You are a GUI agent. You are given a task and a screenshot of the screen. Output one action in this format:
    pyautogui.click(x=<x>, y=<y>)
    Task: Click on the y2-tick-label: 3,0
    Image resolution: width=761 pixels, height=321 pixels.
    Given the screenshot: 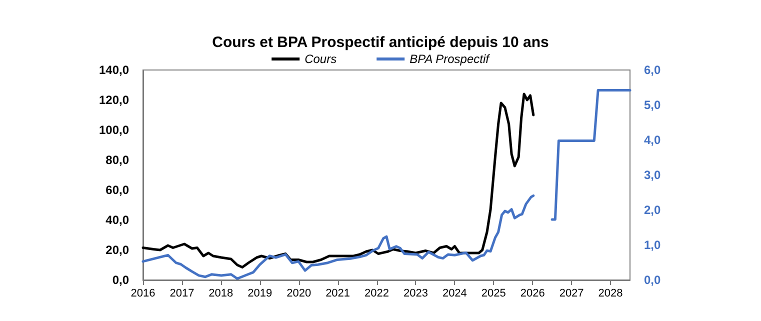 What is the action you would take?
    pyautogui.click(x=653, y=175)
    